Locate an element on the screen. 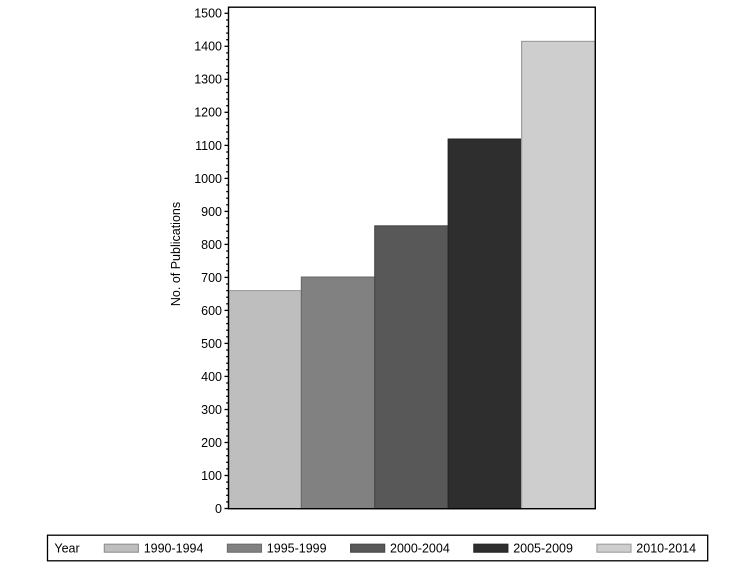 The width and height of the screenshot is (756, 572). svg-text: 1400 is located at coordinates (208, 47).